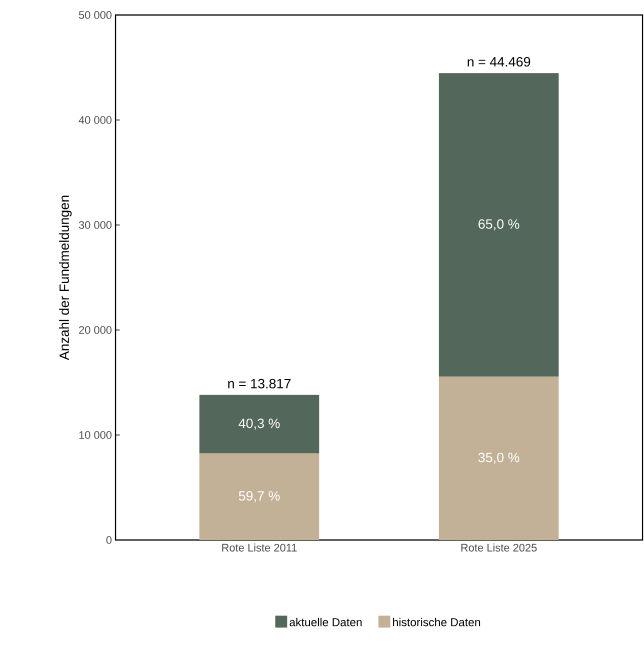 This screenshot has width=644, height=652. I want to click on total-label: n = 44.469, so click(499, 62).